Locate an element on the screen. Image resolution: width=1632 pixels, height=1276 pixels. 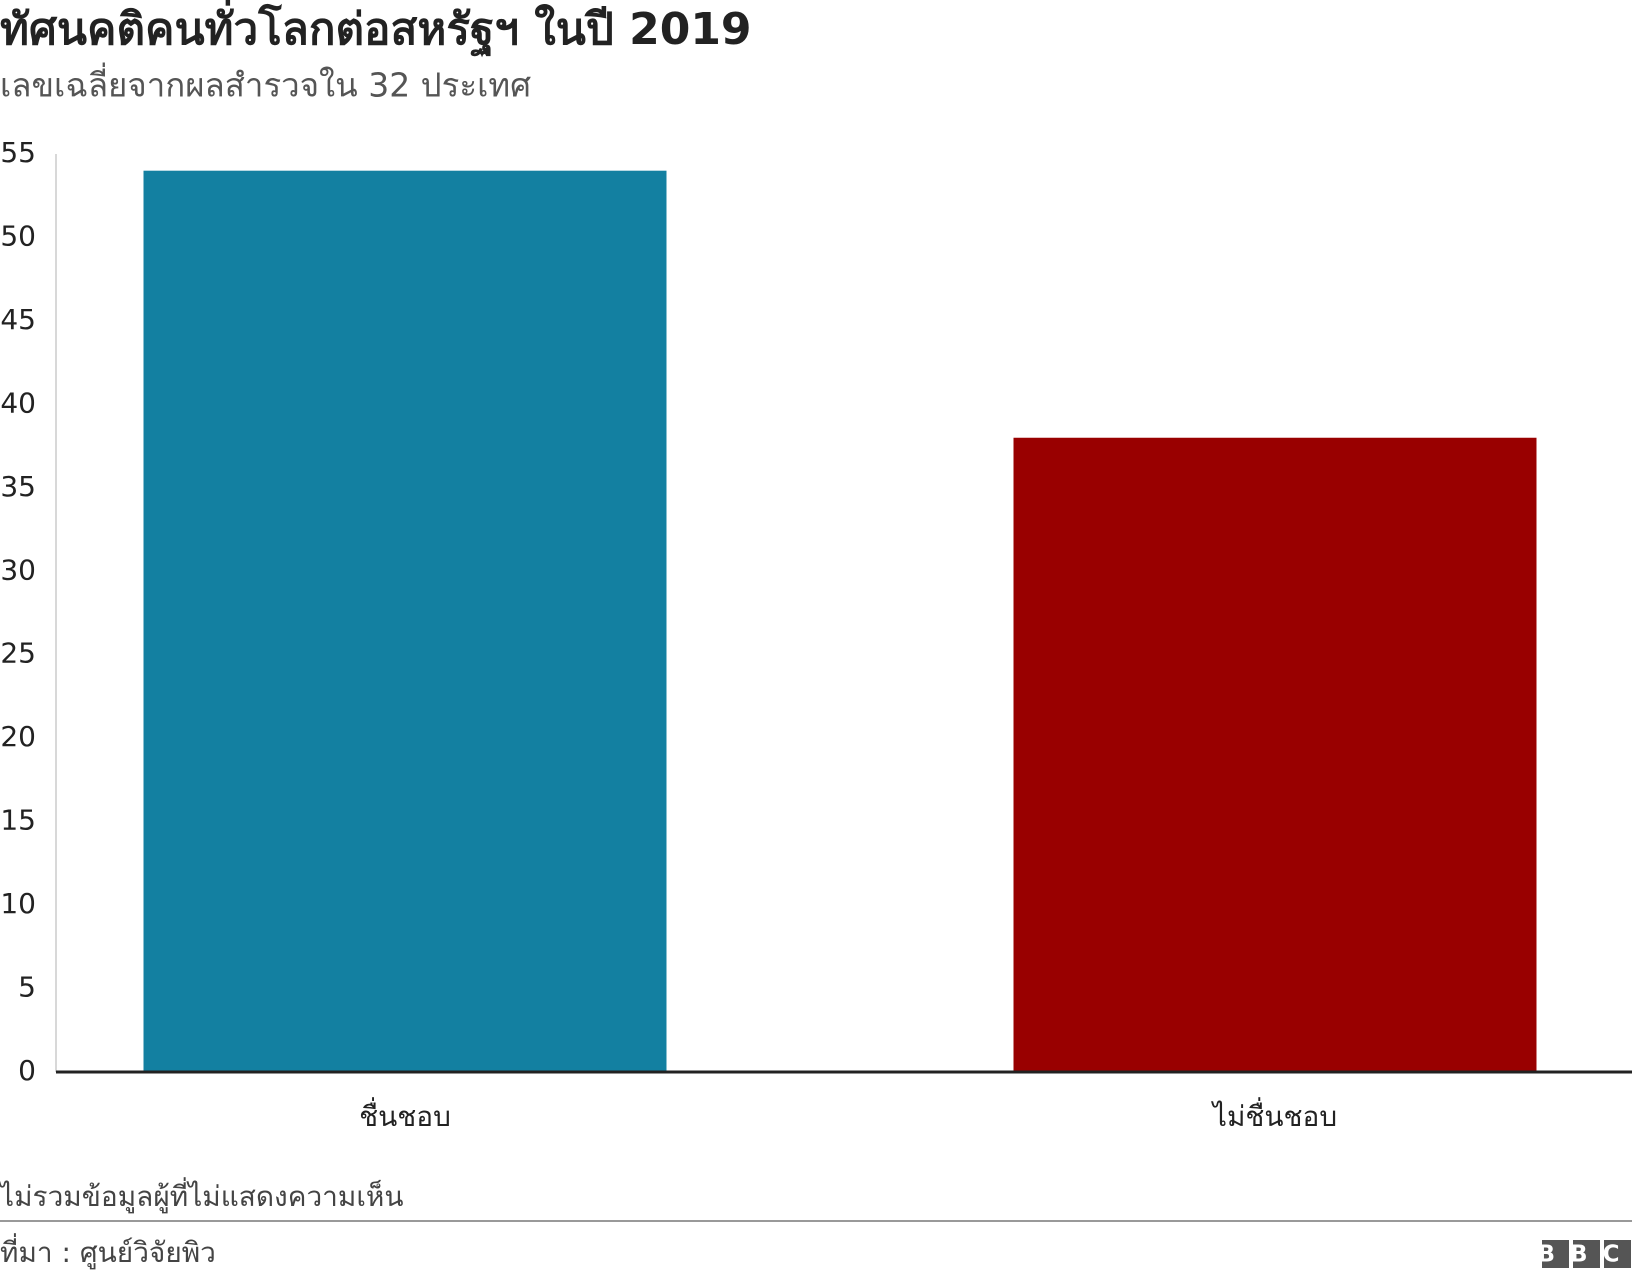
x-tick-label: ชื่นชอบ is located at coordinates (405, 1115).